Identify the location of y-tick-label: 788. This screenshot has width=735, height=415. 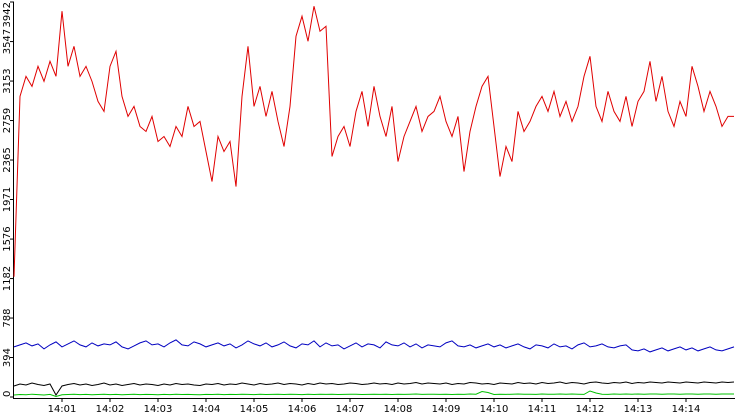
(7, 317).